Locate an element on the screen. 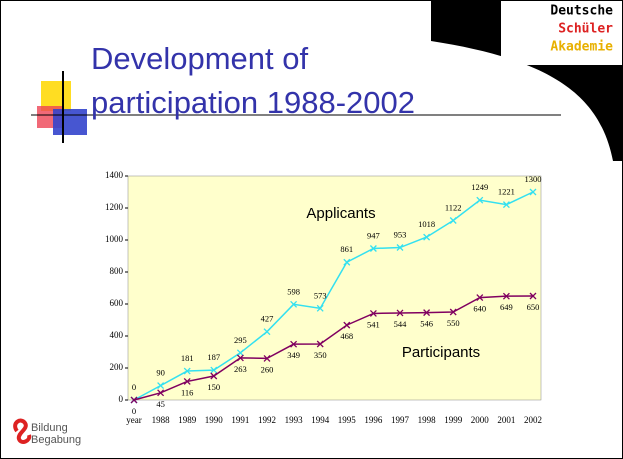 The width and height of the screenshot is (623, 459). data-label: 349 is located at coordinates (293, 355).